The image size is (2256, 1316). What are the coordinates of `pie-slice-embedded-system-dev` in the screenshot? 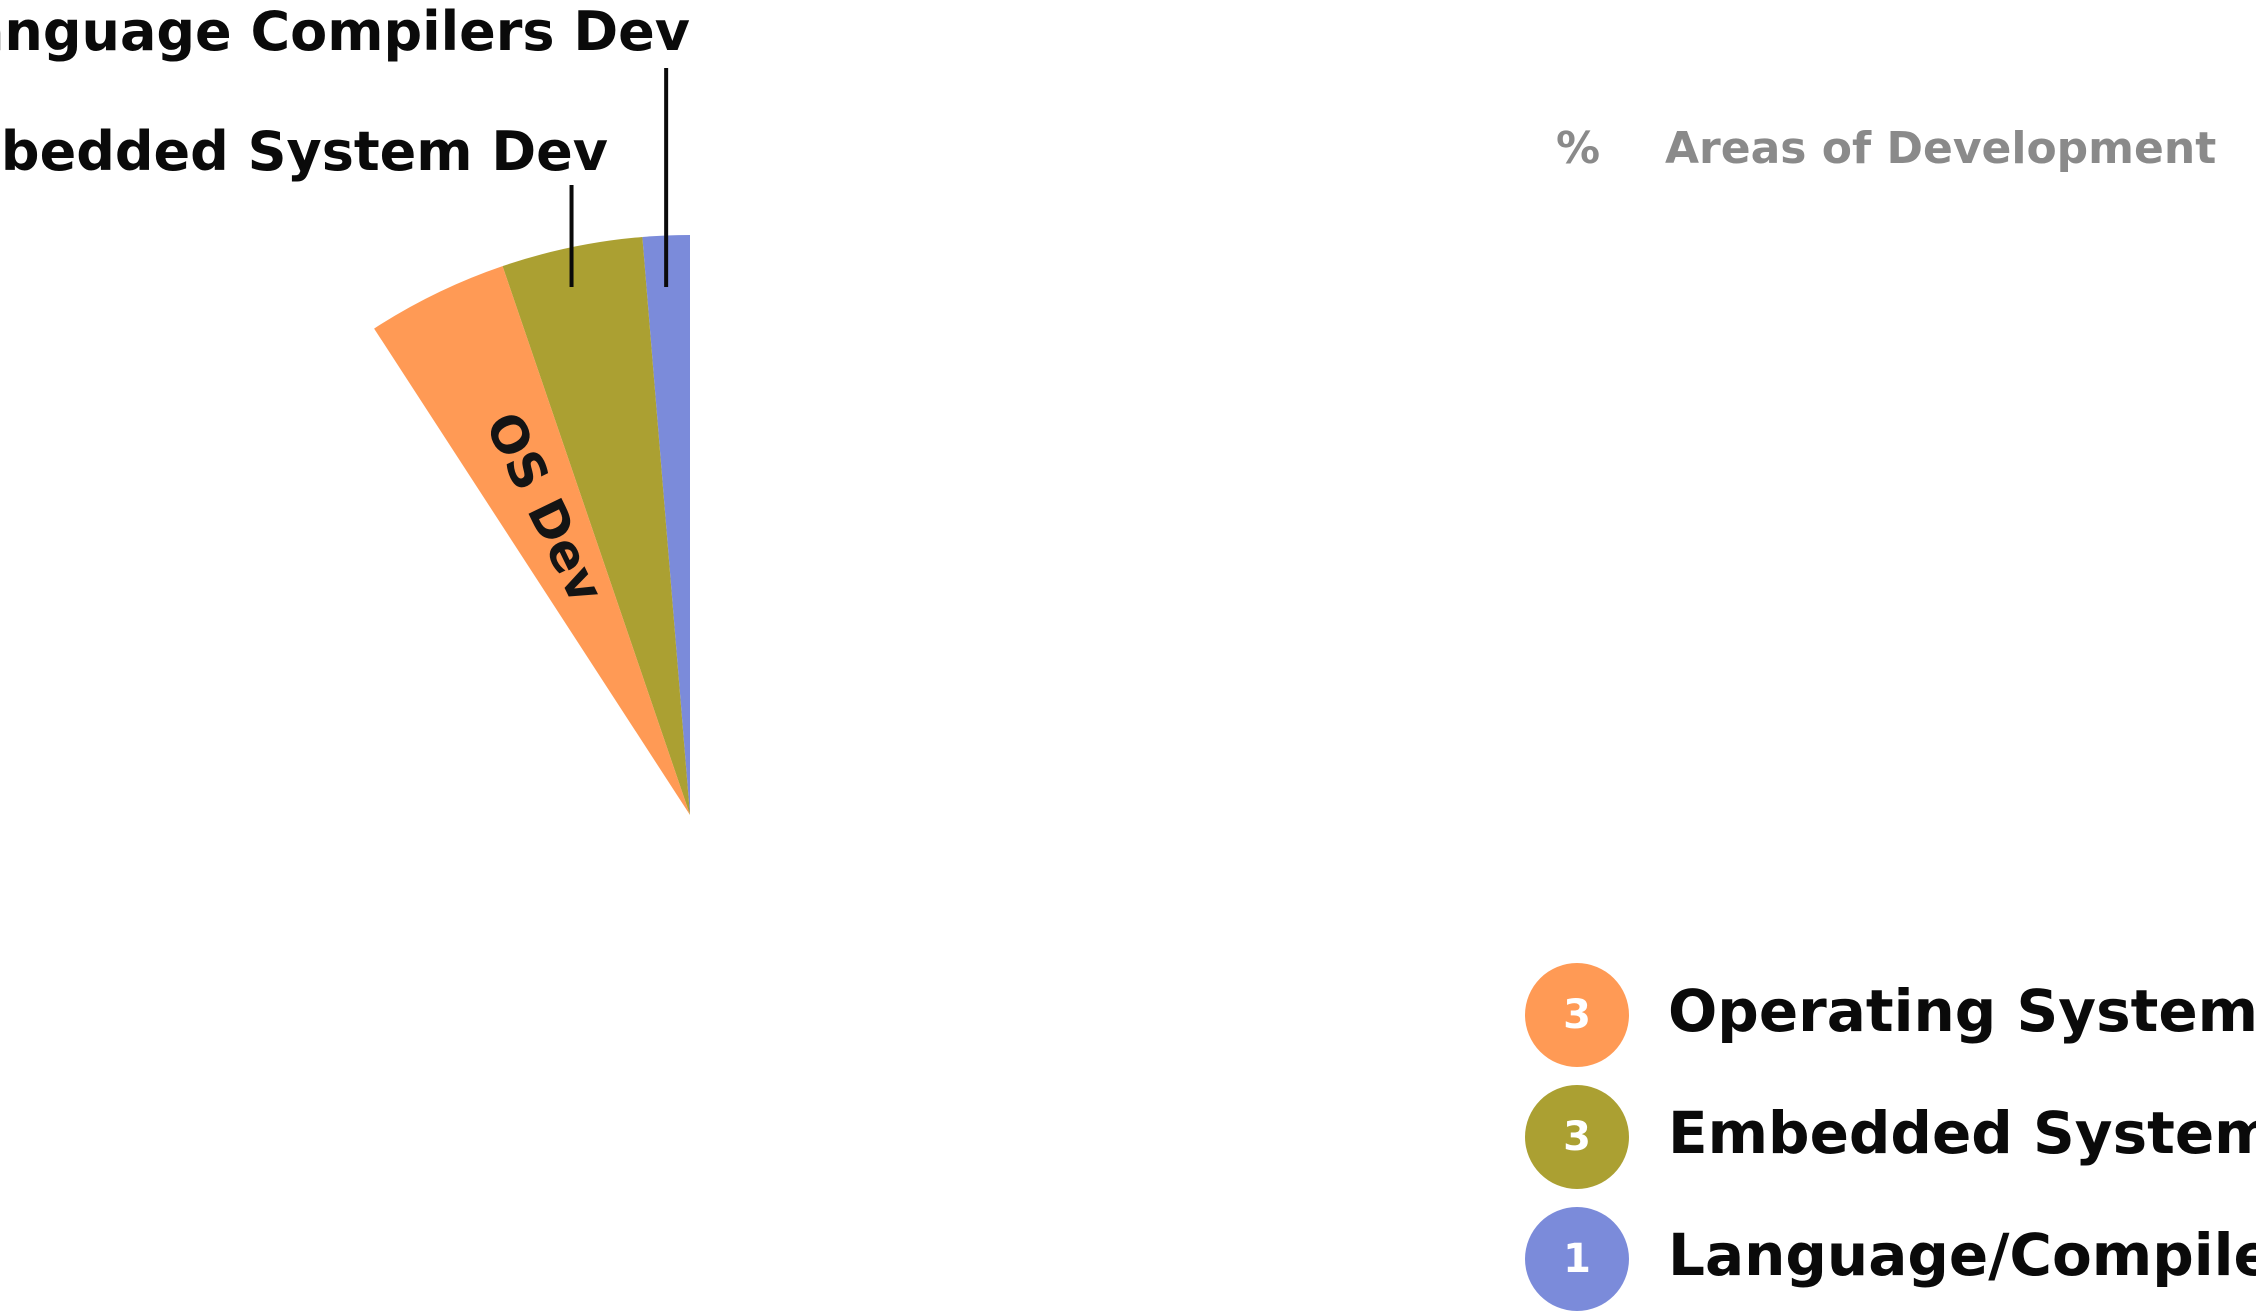 It's located at (596, 526).